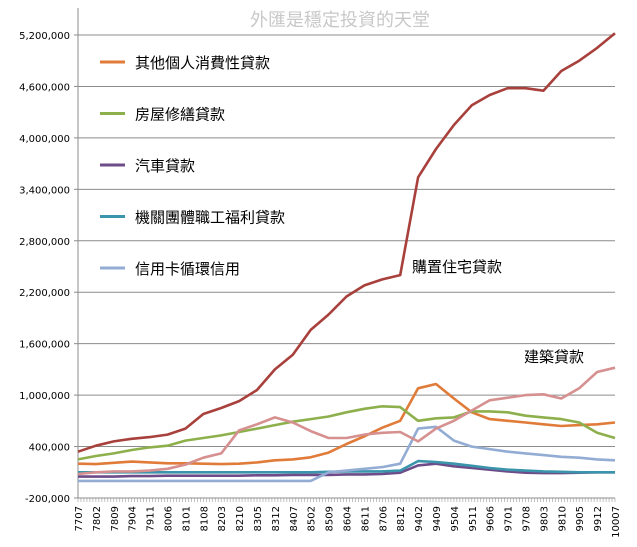 The height and width of the screenshot is (547, 637). I want to click on x-tick-label: 8812, so click(401, 518).